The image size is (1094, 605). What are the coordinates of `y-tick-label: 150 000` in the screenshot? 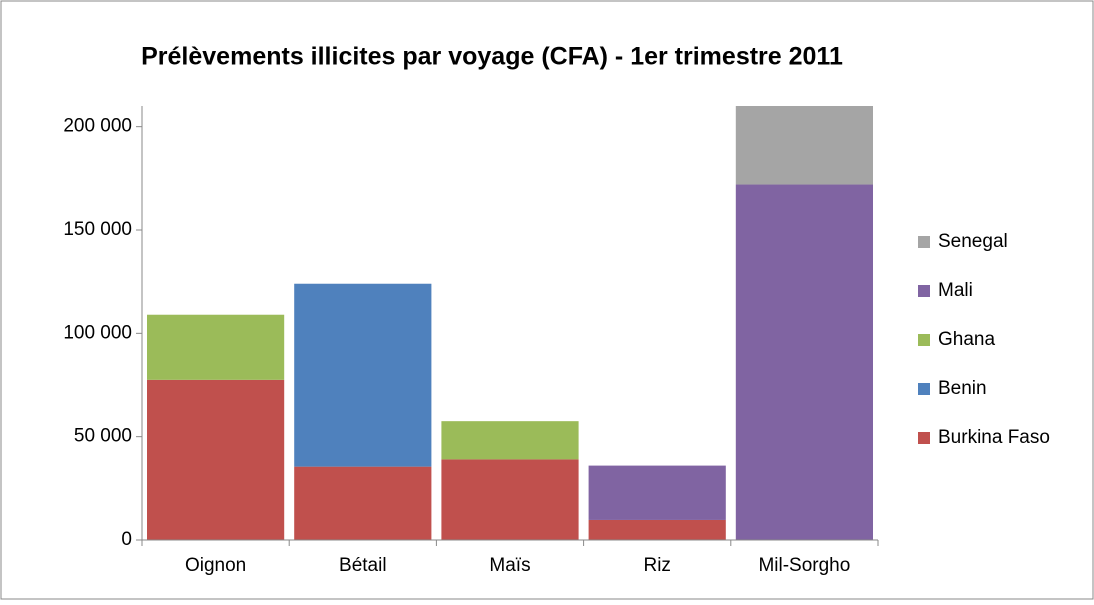 It's located at (97, 229).